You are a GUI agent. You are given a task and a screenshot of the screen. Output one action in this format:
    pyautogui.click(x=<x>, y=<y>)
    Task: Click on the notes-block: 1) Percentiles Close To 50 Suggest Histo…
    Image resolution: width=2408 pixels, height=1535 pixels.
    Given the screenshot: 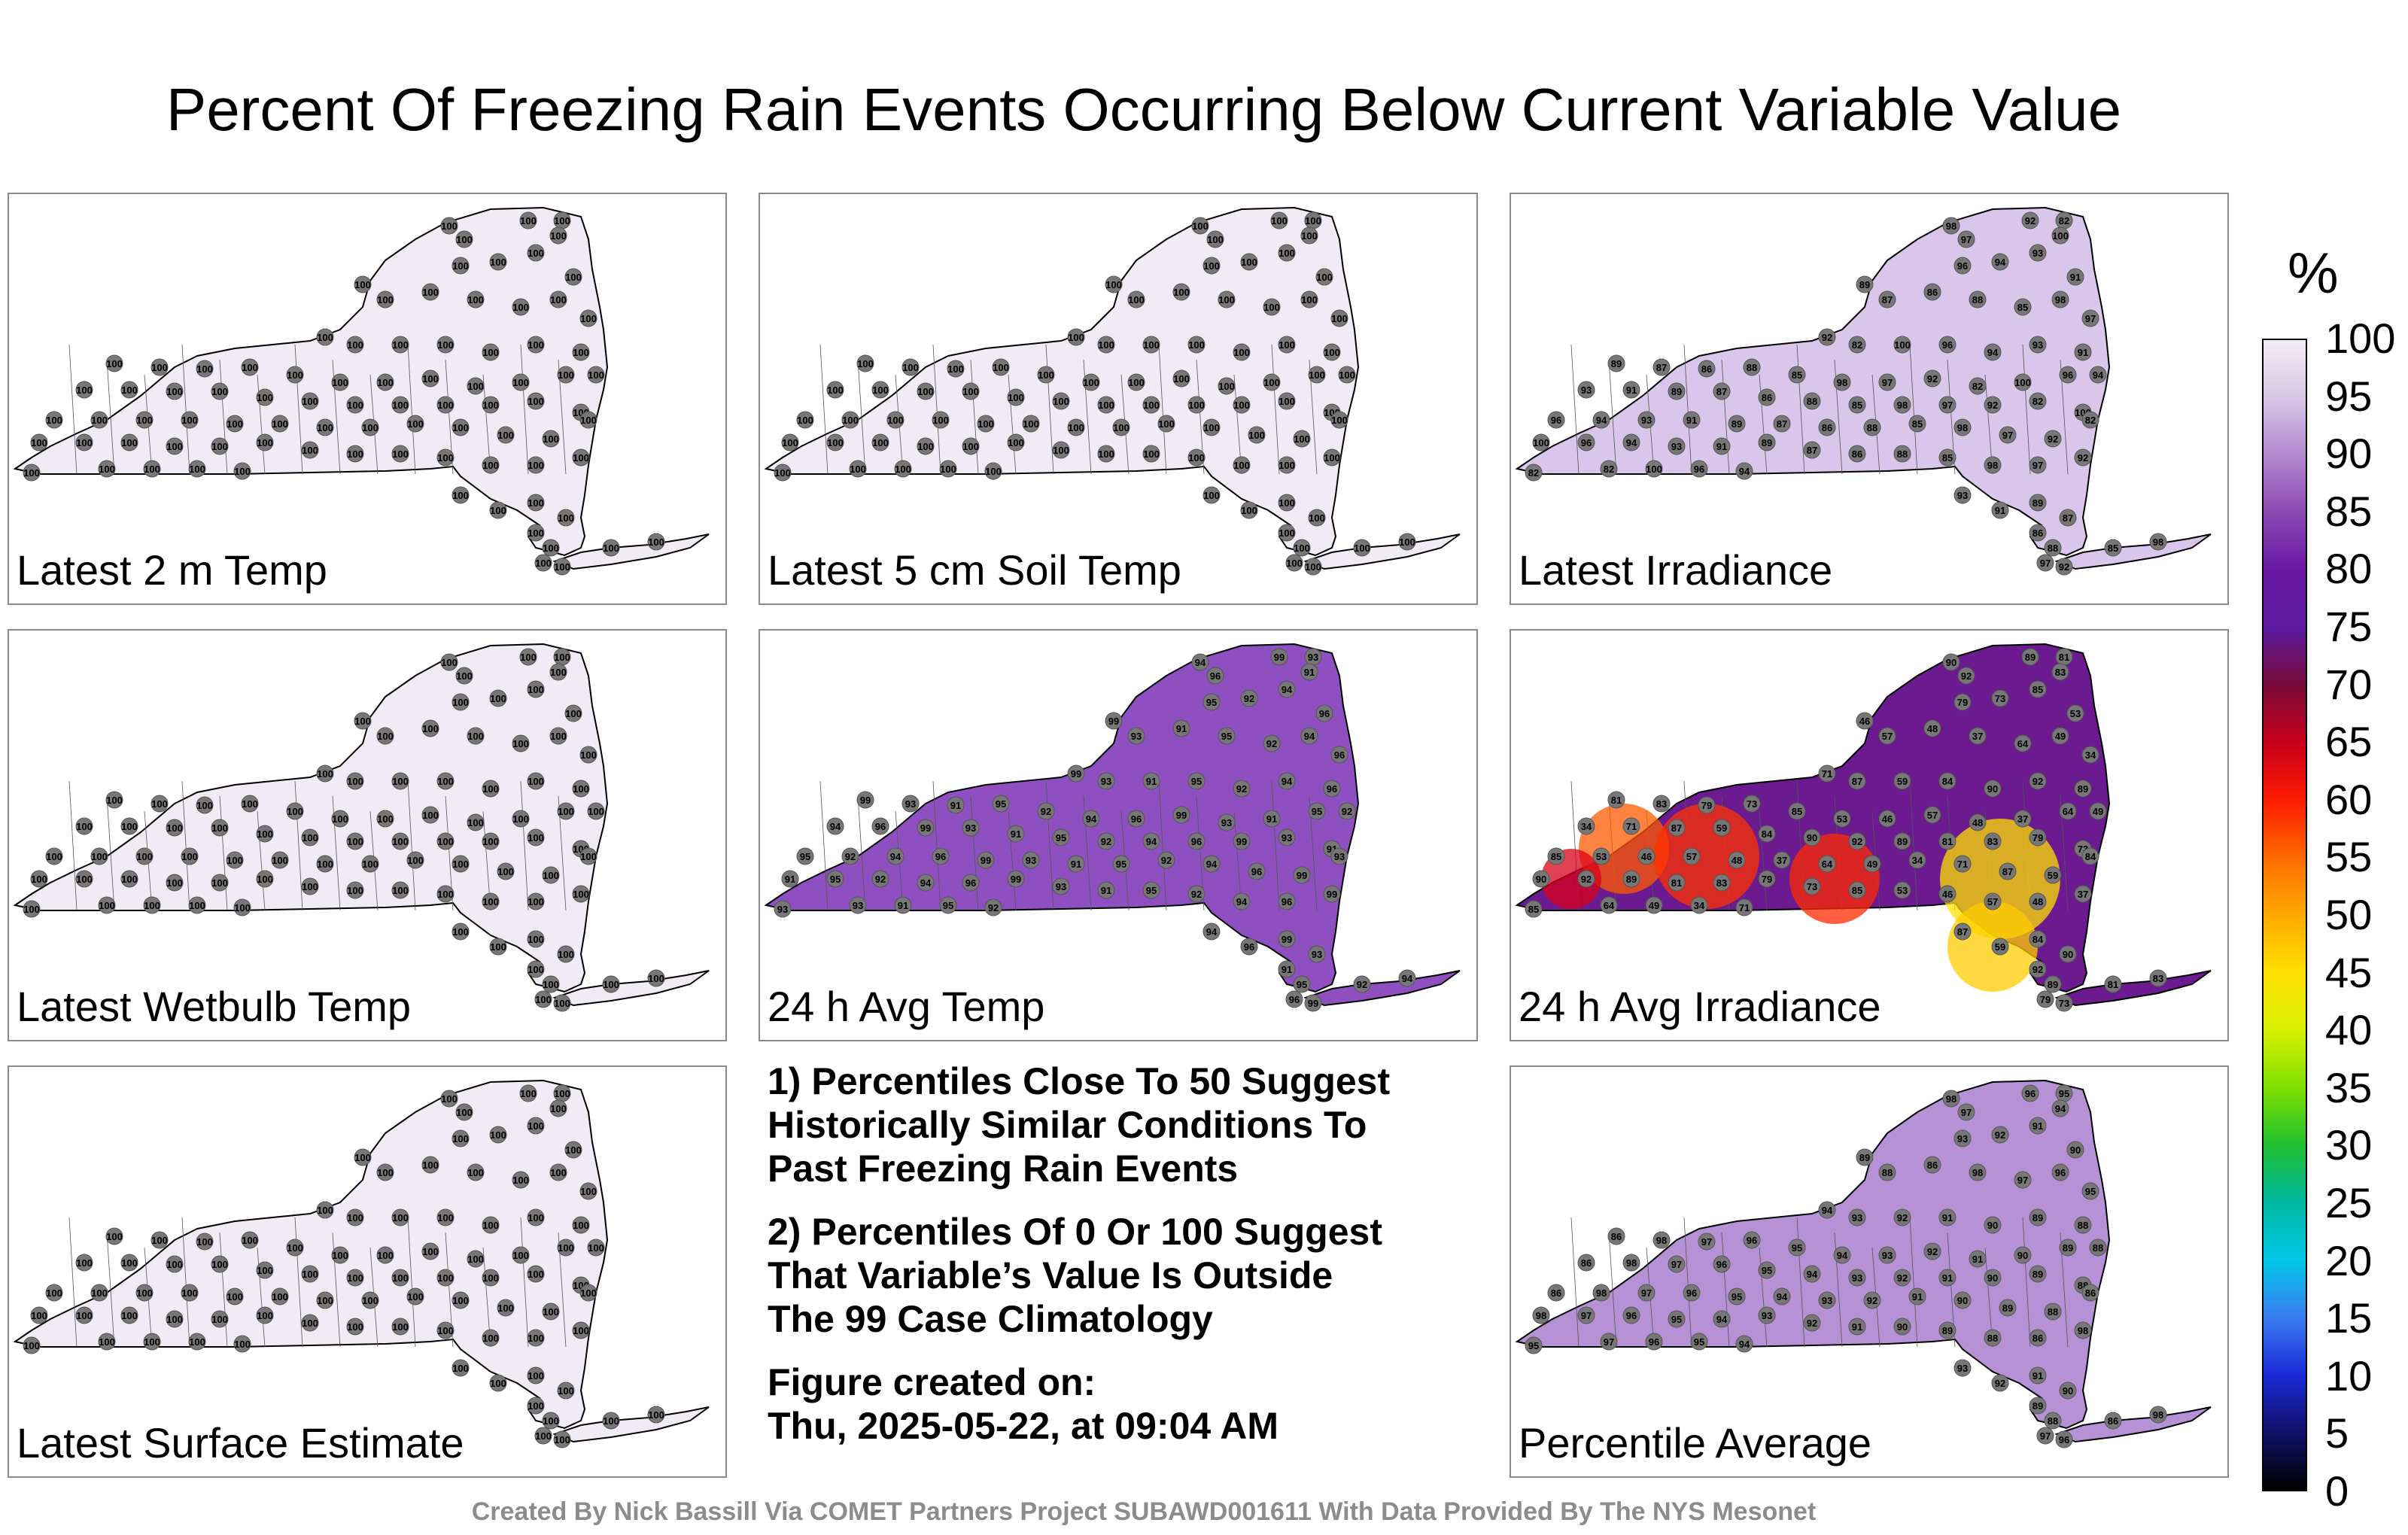 What is the action you would take?
    pyautogui.click(x=1121, y=1263)
    